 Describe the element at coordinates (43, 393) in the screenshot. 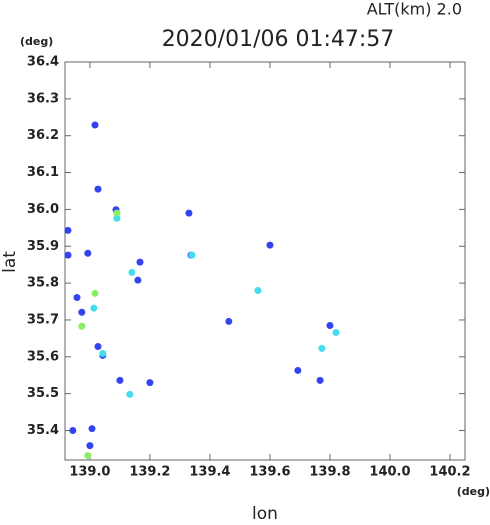

I see `y-tick-label: 35.5` at that location.